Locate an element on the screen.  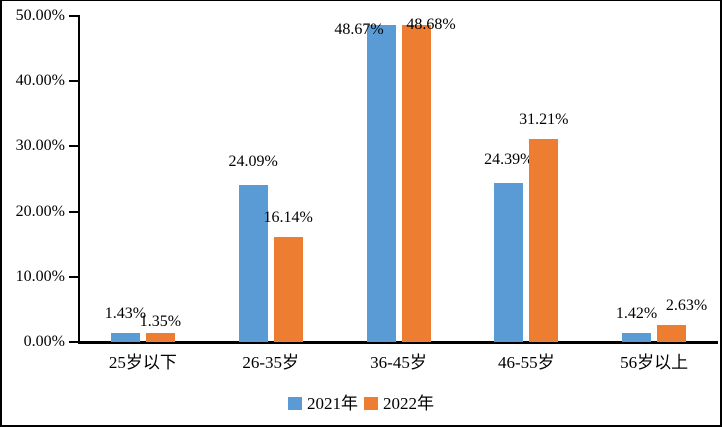
x-category-label: 56岁以上 is located at coordinates (654, 362).